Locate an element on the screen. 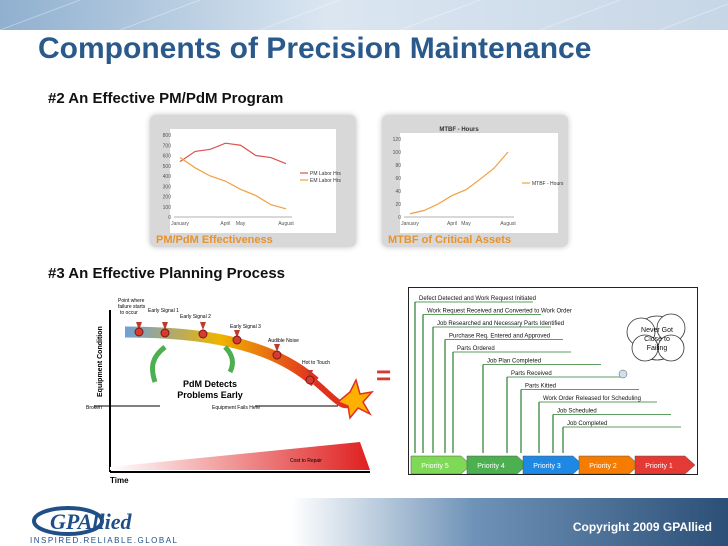 Image resolution: width=728 pixels, height=546 pixels. y-tick-label: 100 is located at coordinates (167, 208).